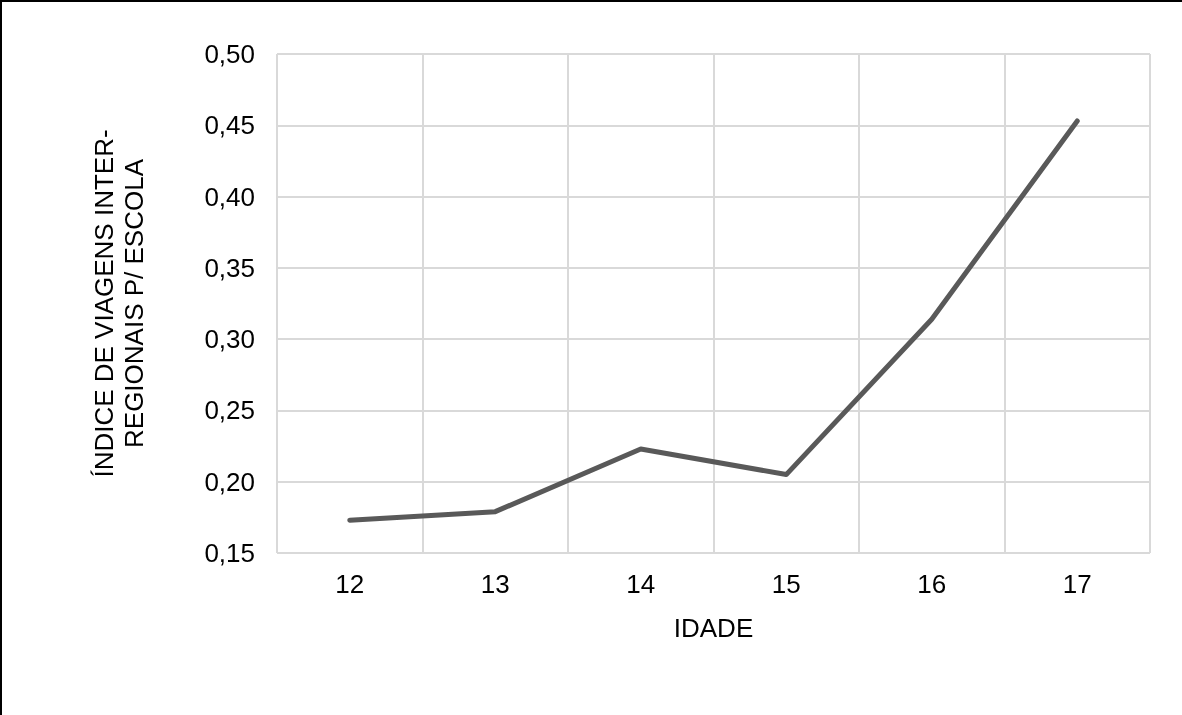 This screenshot has width=1182, height=715. I want to click on x-tick-label: 15, so click(786, 584).